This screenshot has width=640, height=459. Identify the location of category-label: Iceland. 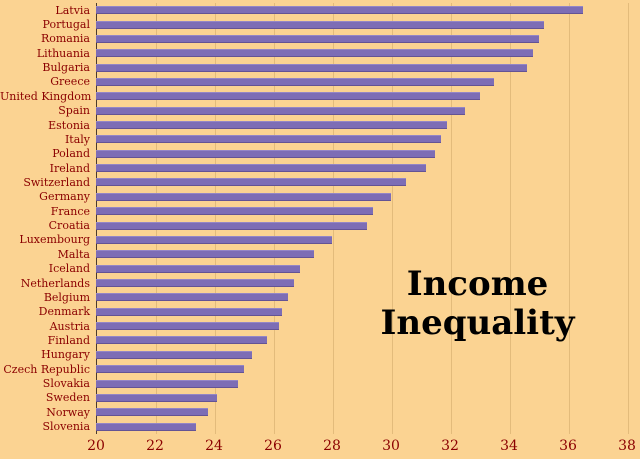
(69, 269).